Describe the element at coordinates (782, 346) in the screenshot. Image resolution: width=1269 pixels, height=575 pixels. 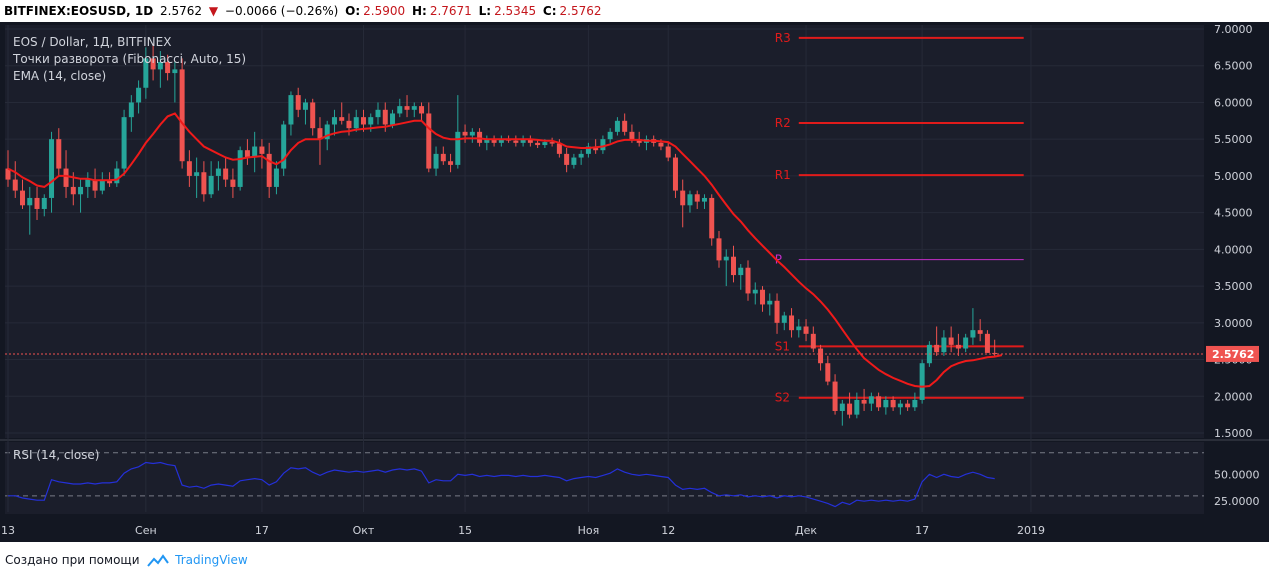
I see `pivot-label-s1: S1` at that location.